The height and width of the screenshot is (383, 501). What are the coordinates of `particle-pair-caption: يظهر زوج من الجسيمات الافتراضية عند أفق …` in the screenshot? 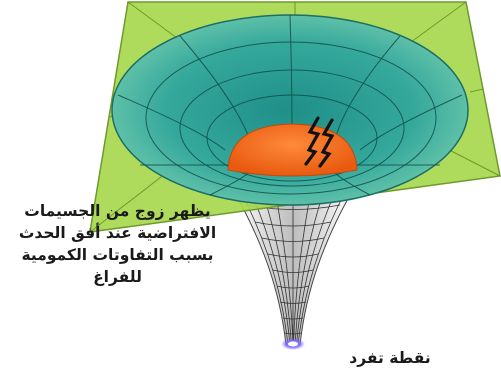 It's located at (117, 244).